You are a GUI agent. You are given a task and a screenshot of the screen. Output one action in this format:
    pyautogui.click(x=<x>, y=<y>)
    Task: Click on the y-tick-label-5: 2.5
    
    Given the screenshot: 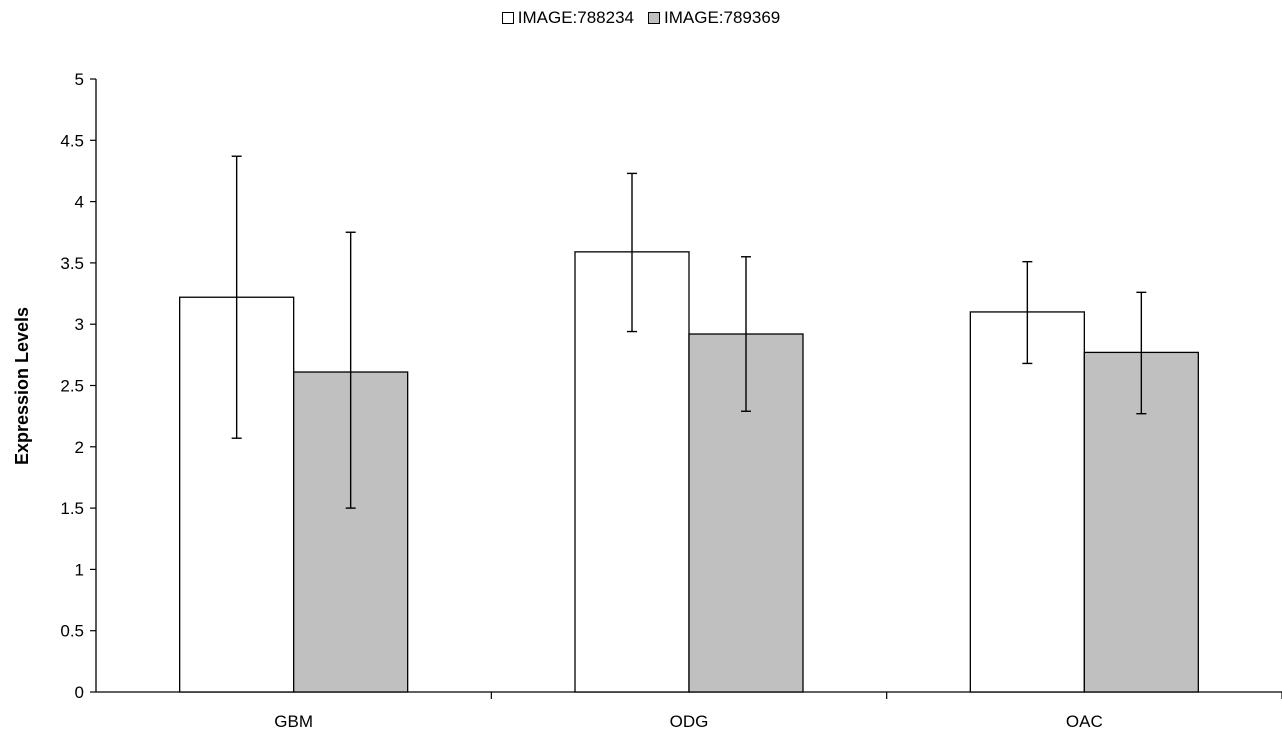 What is the action you would take?
    pyautogui.click(x=72, y=386)
    